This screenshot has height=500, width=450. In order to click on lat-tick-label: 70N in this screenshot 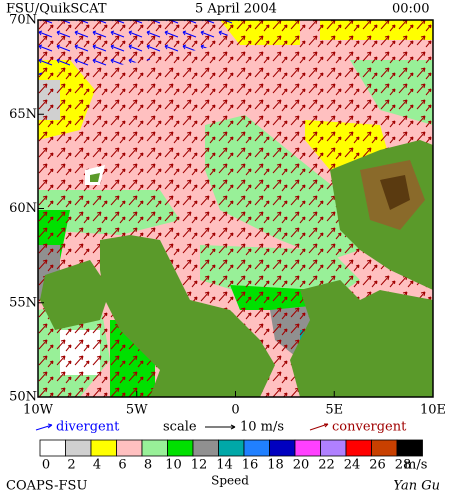, I will do `click(23, 20)`.